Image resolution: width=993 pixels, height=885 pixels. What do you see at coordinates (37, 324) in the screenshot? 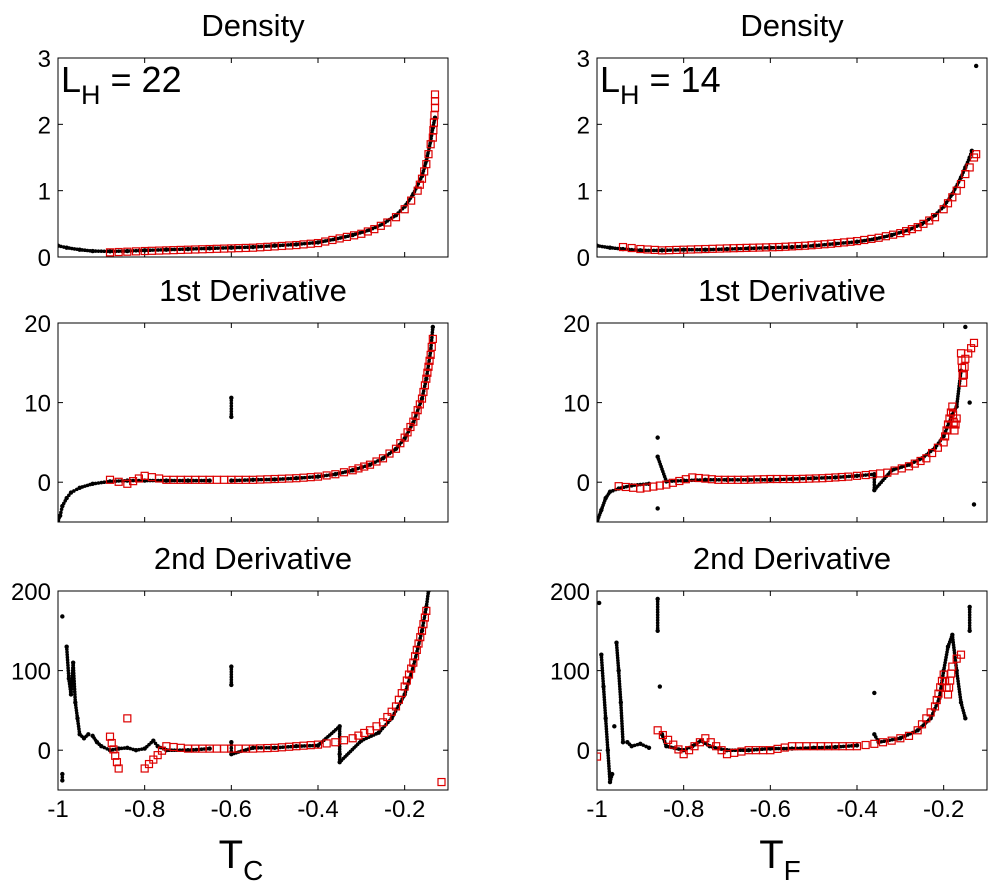
I see `y-tick-label: 20` at bounding box center [37, 324].